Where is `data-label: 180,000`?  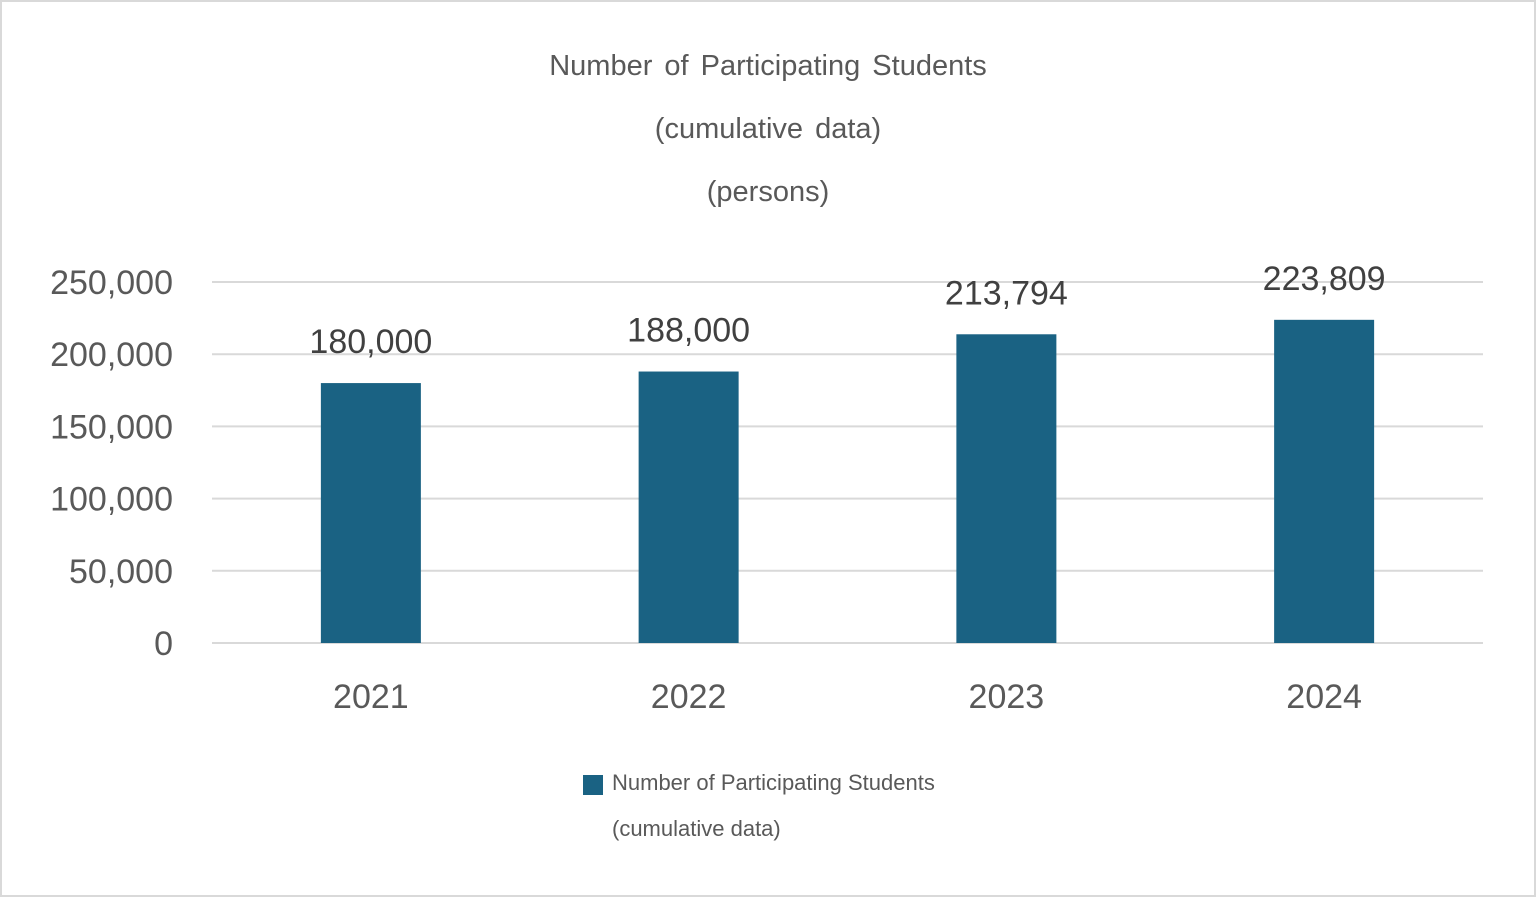 data-label: 180,000 is located at coordinates (370, 342).